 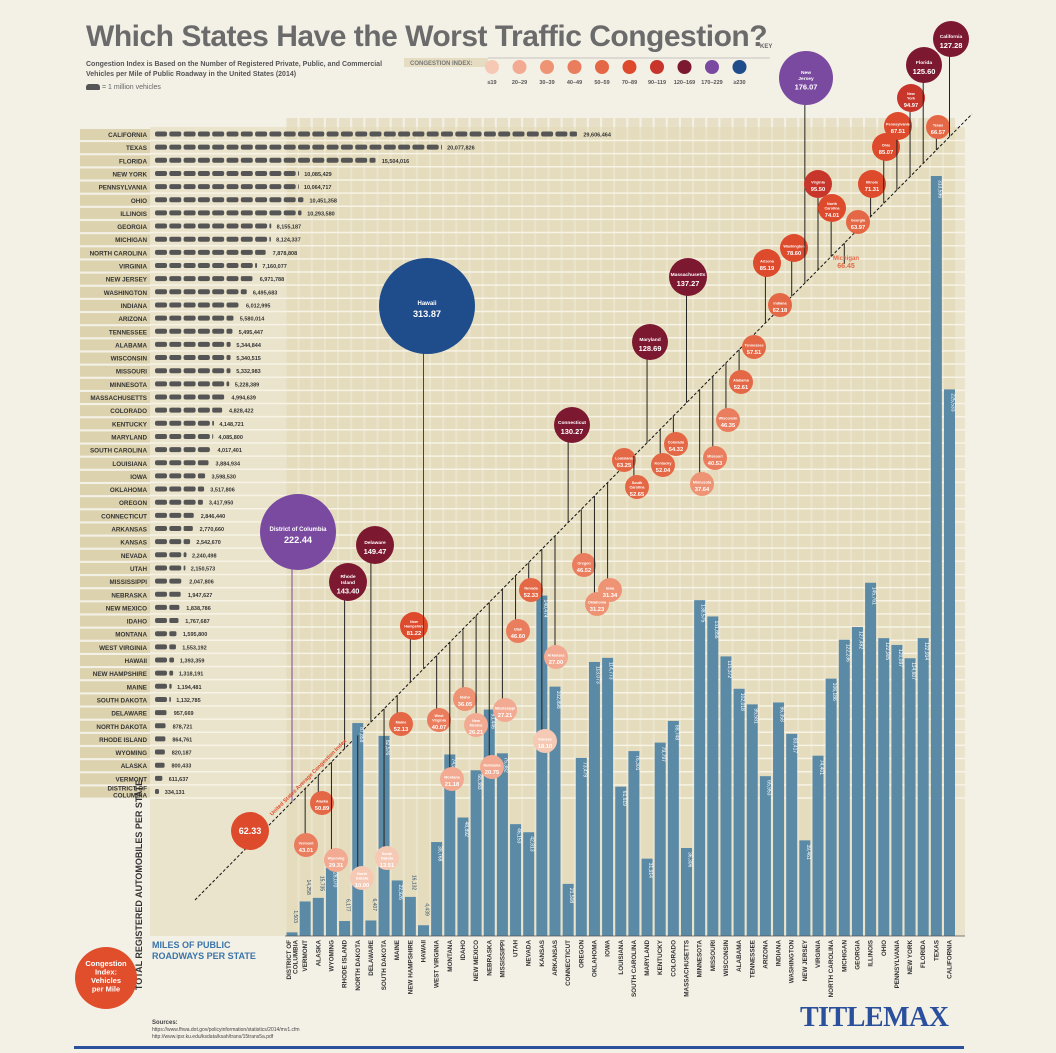 I want to click on bubble-value-label: 137.27, so click(x=688, y=283).